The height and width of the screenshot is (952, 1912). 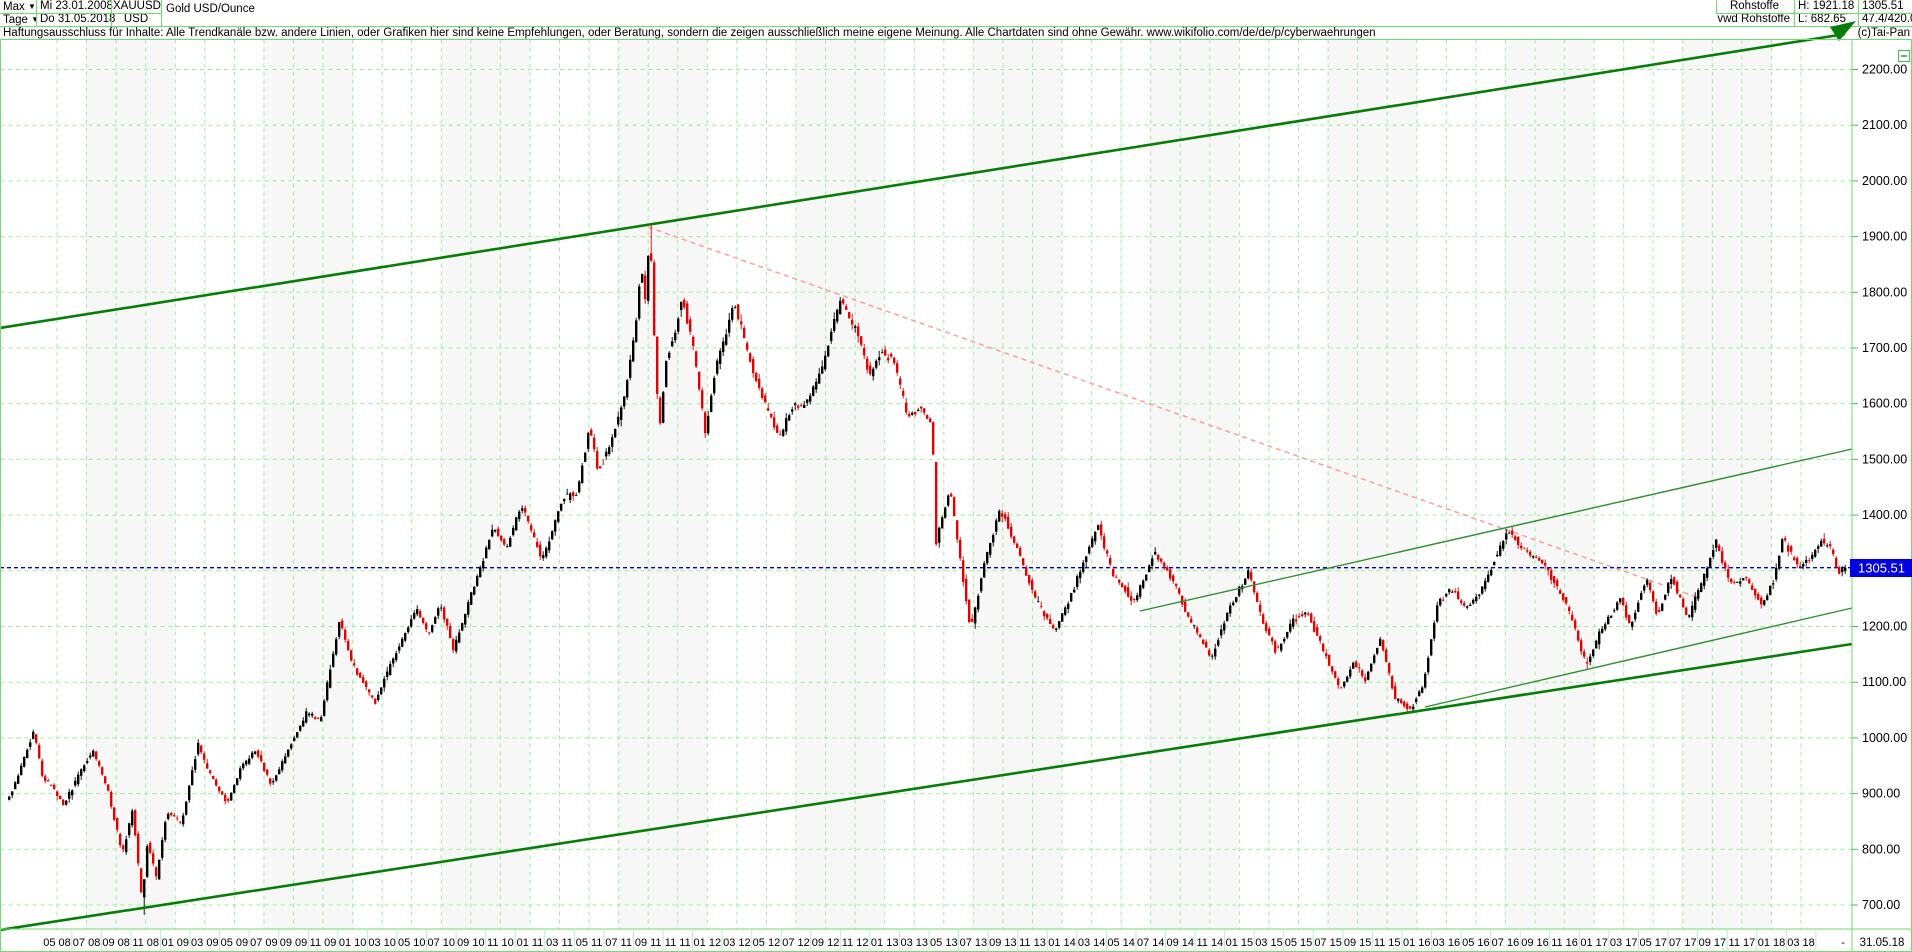 I want to click on date-label: 11 11, so click(x=678, y=943).